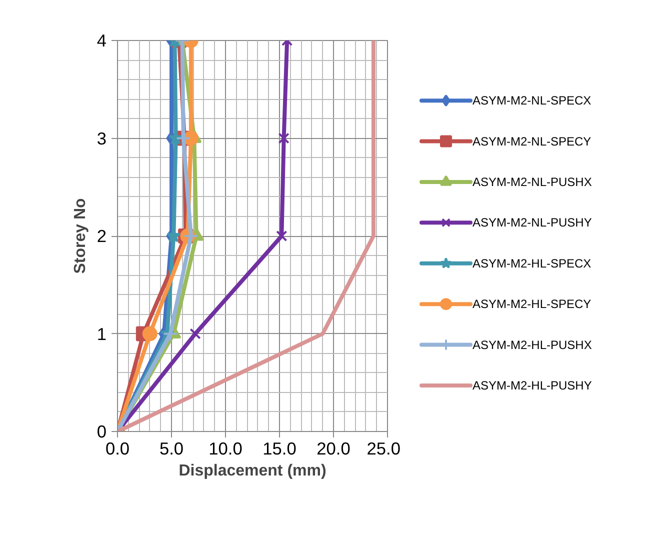 The width and height of the screenshot is (664, 540). What do you see at coordinates (532, 141) in the screenshot?
I see `legend-label: ASYM-M2-NL-SPECY` at bounding box center [532, 141].